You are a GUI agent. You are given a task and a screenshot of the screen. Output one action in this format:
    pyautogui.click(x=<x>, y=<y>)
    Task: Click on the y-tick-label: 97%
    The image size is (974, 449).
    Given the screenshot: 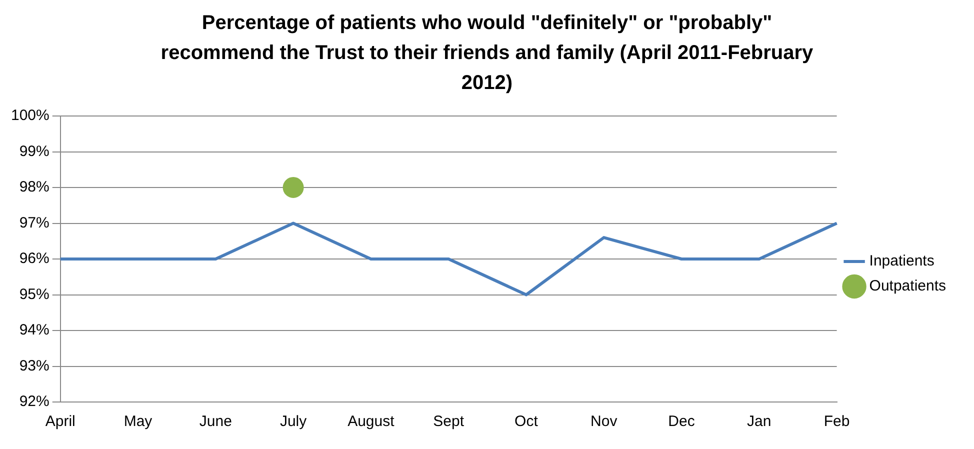 What is the action you would take?
    pyautogui.click(x=34, y=223)
    